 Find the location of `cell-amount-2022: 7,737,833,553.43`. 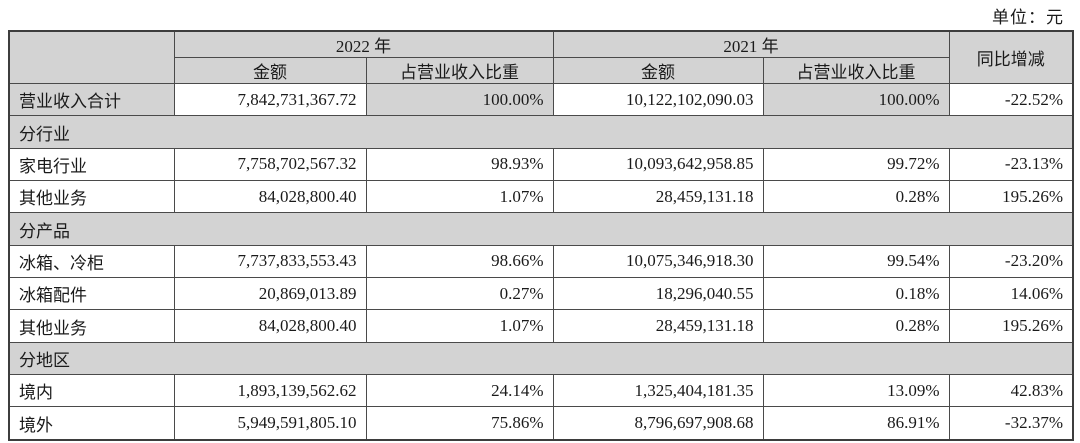

cell-amount-2022: 7,737,833,553.43 is located at coordinates (270, 261).